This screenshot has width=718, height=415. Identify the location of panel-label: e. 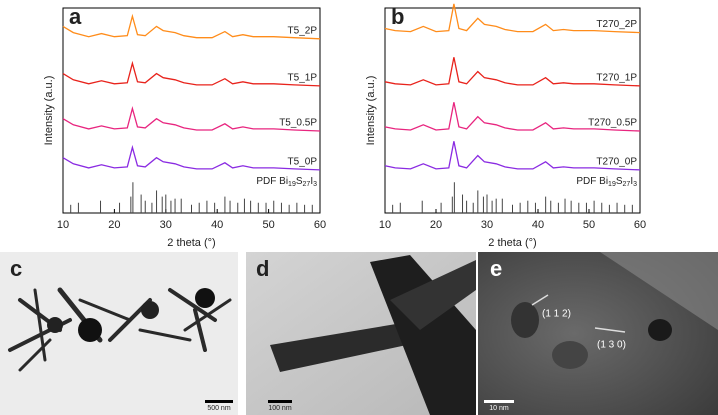
(496, 268).